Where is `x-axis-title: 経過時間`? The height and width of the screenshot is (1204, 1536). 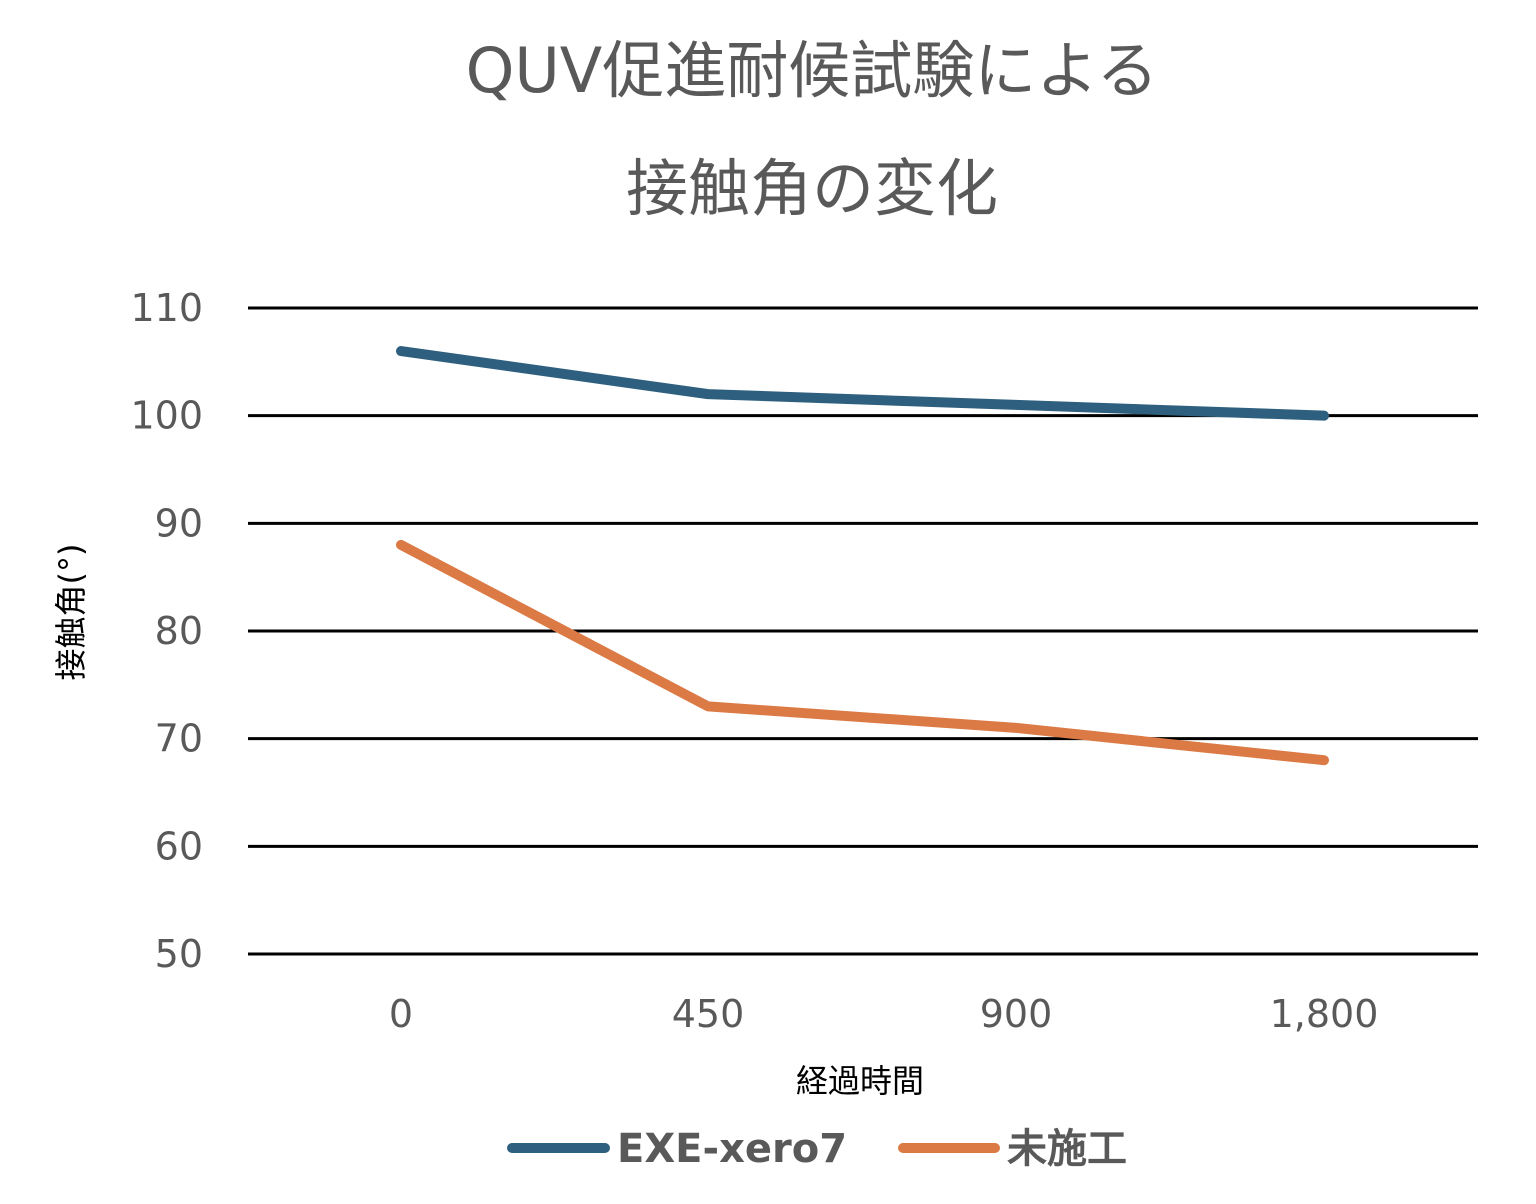
x-axis-title: 経過時間 is located at coordinates (860, 1081).